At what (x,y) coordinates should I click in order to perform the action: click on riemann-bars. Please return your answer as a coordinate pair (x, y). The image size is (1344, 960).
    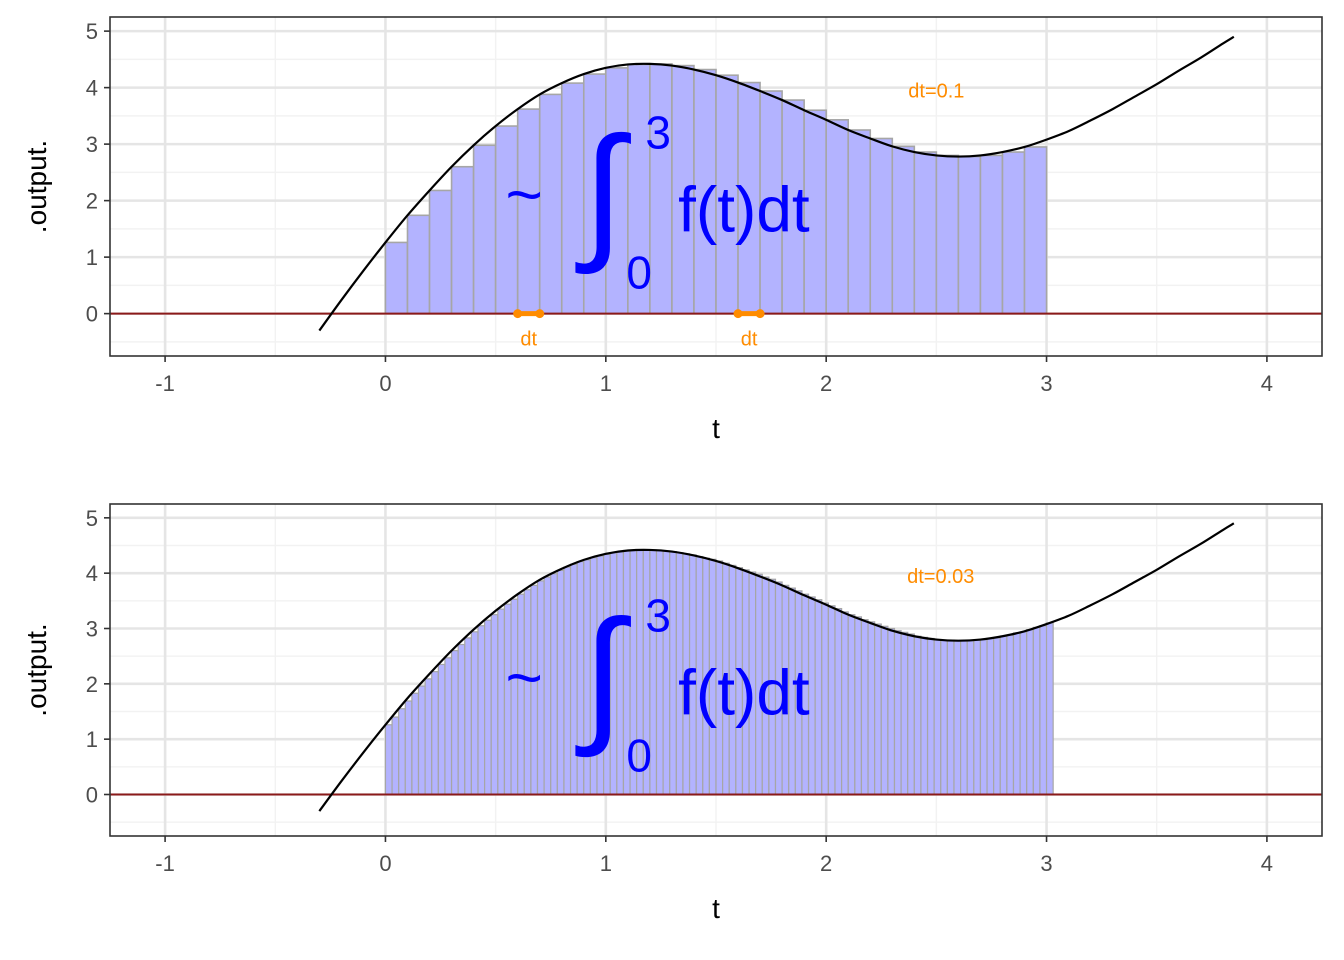
    Looking at the image, I should click on (719, 672).